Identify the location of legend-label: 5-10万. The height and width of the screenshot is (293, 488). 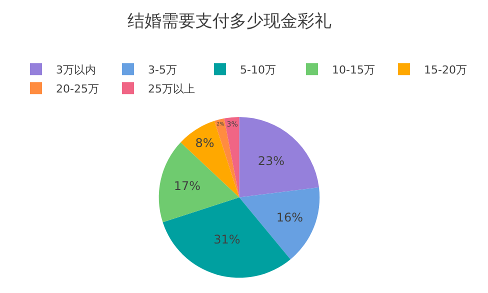
(258, 69).